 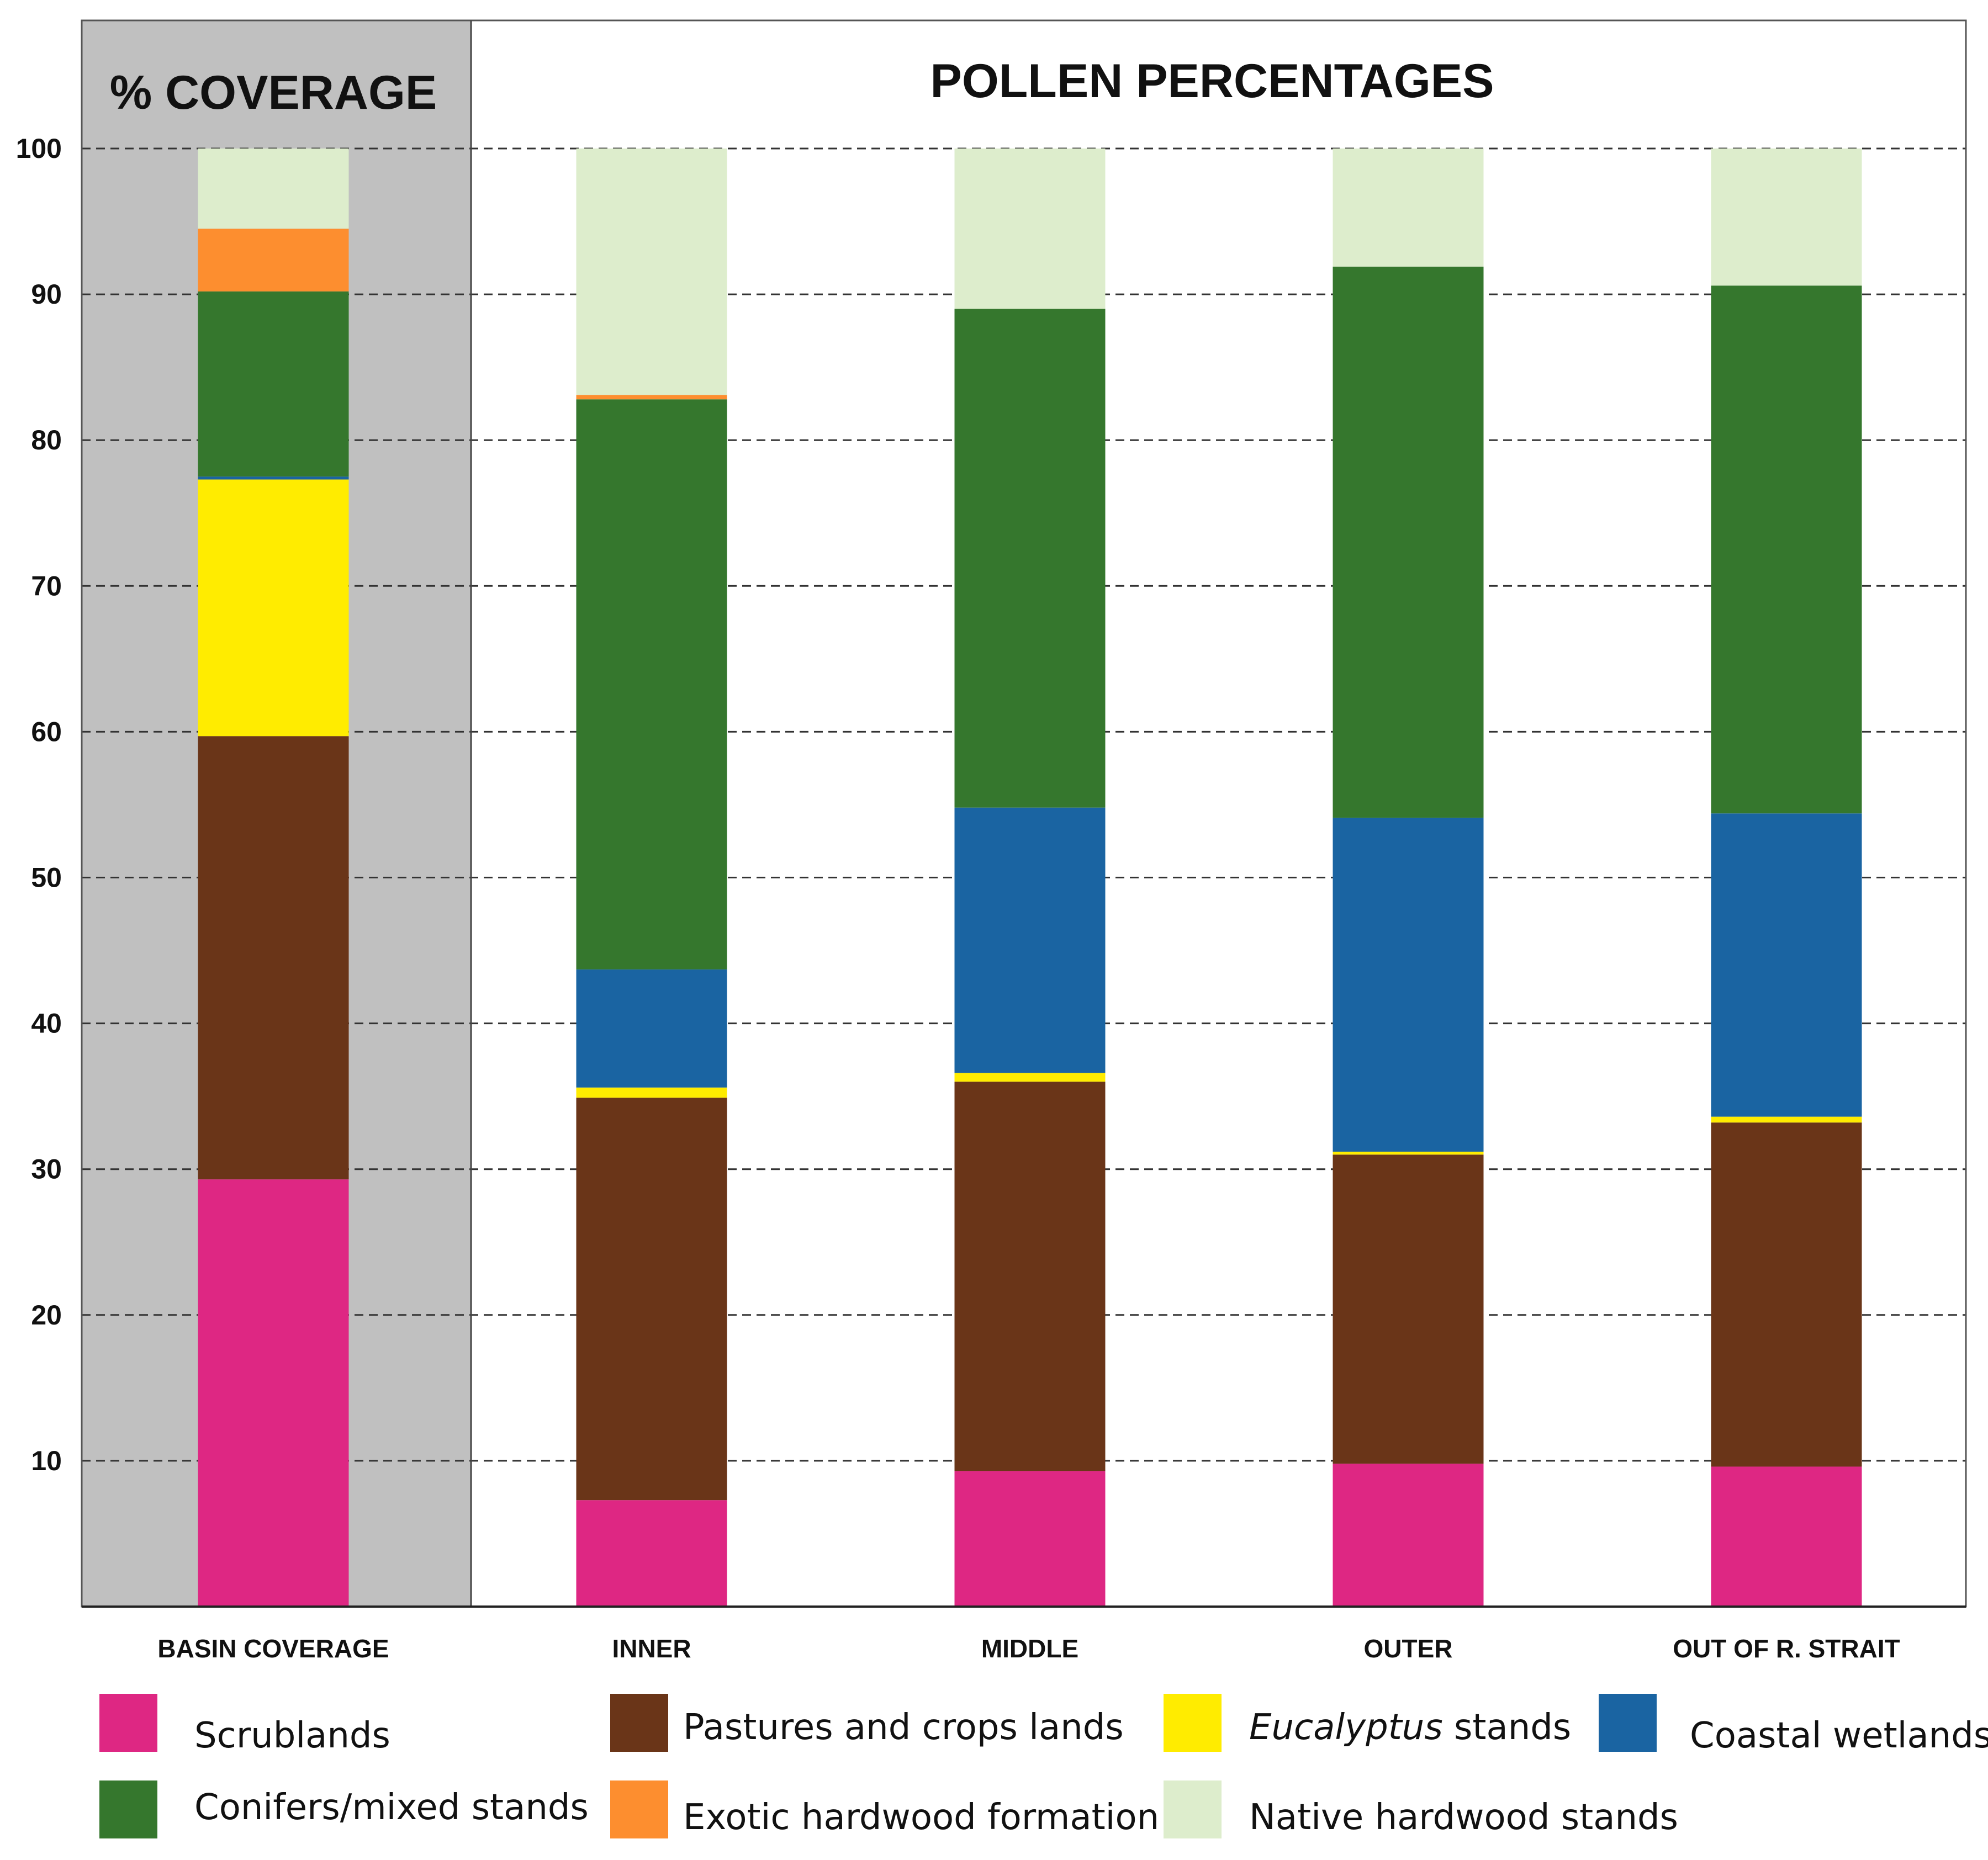 I want to click on y-axis-ticks: 10 20 30 40 50 60 70 80 90 100, so click(x=39, y=804).